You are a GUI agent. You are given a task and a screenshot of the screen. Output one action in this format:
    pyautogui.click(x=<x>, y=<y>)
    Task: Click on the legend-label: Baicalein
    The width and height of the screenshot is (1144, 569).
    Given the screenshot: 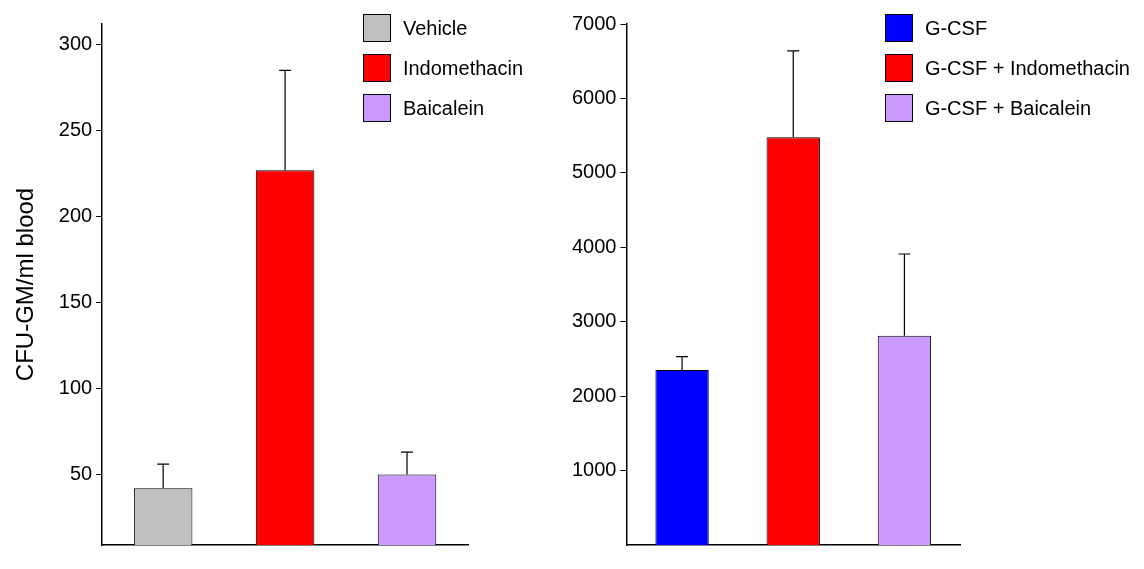 What is the action you would take?
    pyautogui.click(x=443, y=108)
    